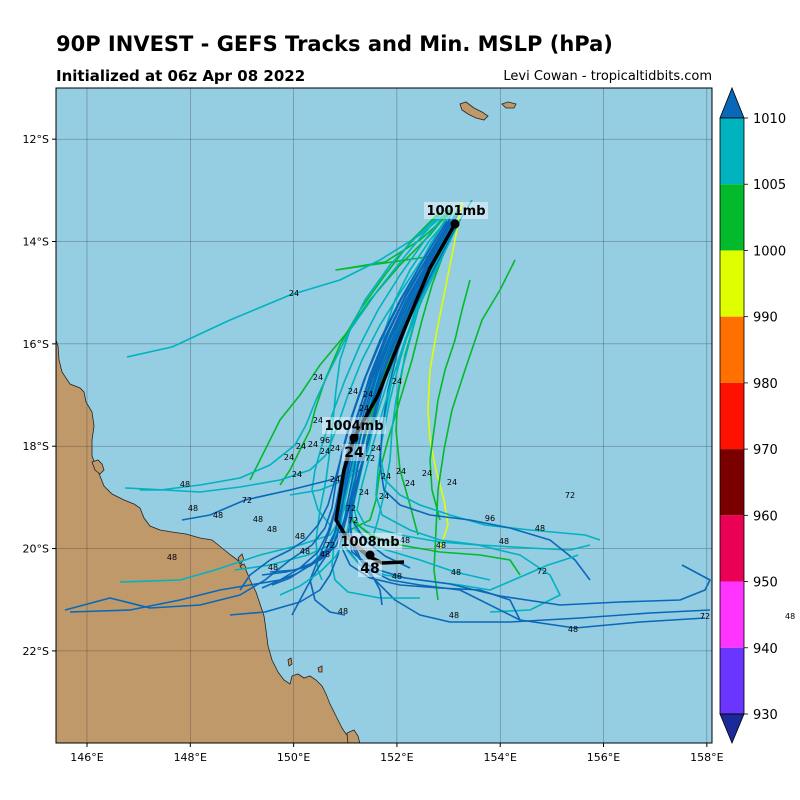  What do you see at coordinates (790, 616) in the screenshot?
I see `colorbar-edge-label: 48` at bounding box center [790, 616].